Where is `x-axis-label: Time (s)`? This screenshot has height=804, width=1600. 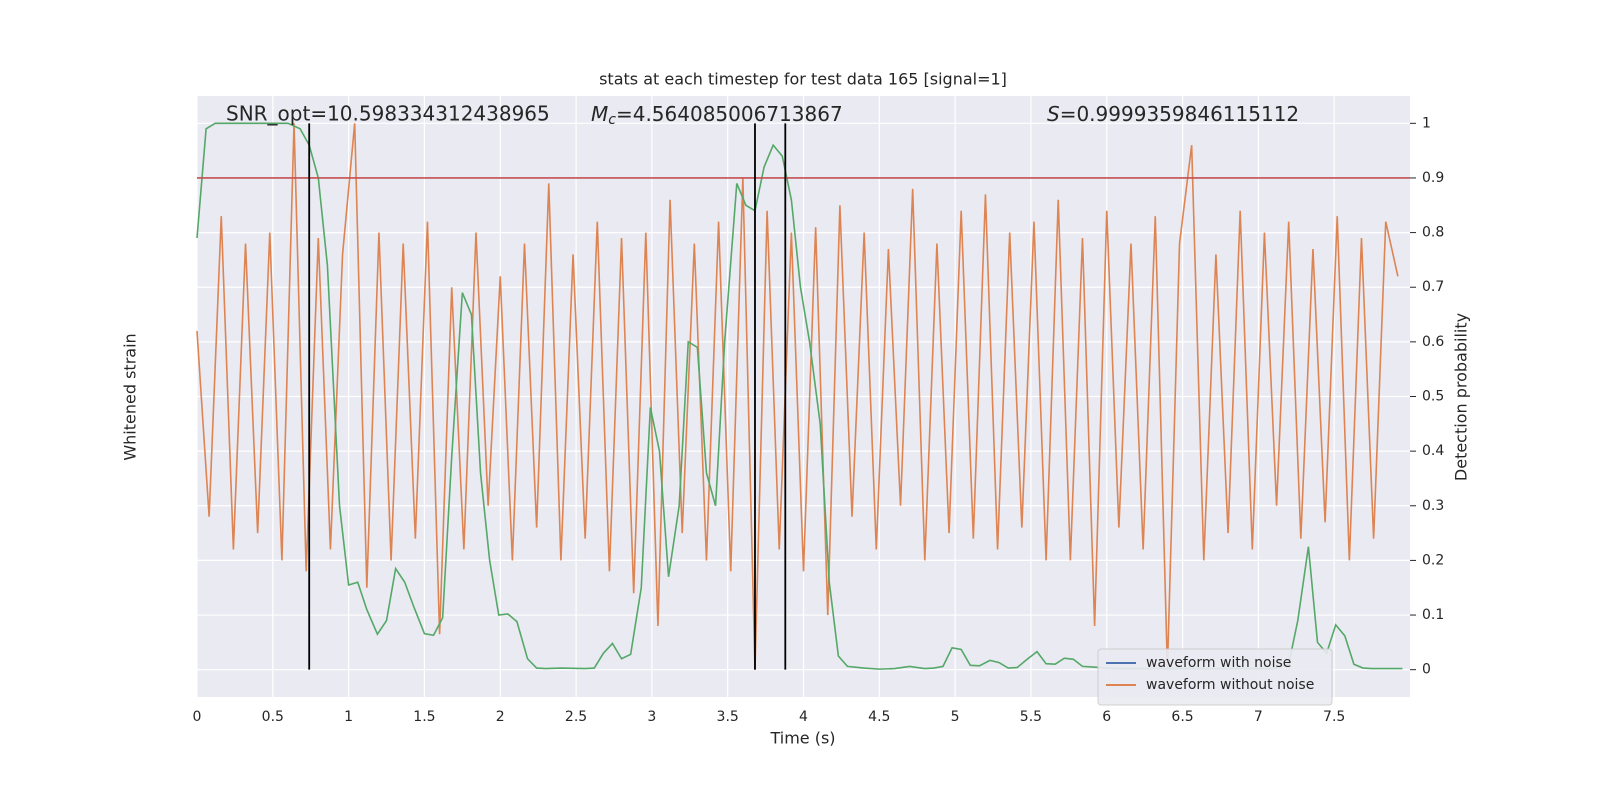
x-axis-label: Time (s) is located at coordinates (802, 738).